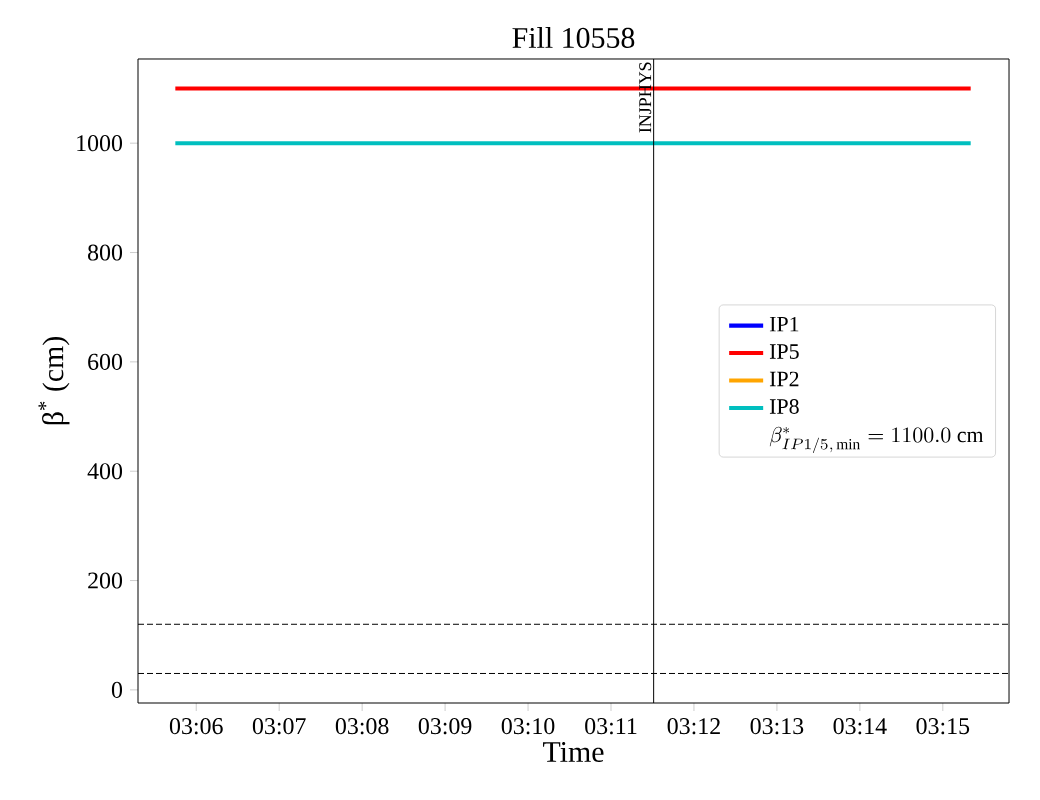  Describe the element at coordinates (100, 143) in the screenshot. I see `y-tick-label: 1000` at that location.